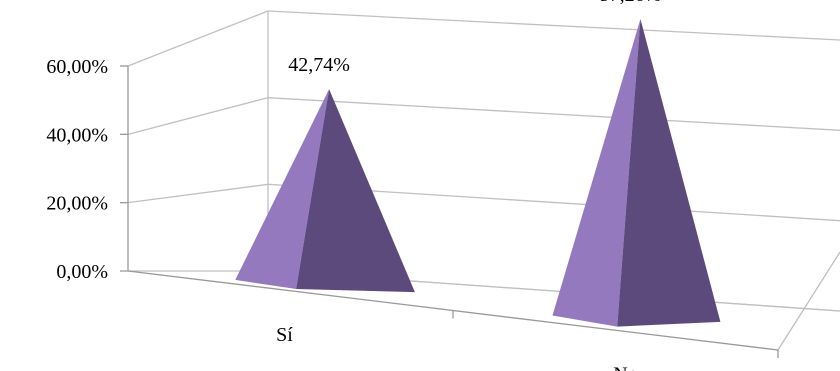 This screenshot has height=371, width=840. Describe the element at coordinates (77, 67) in the screenshot. I see `y-tick-label-3: 60,00%` at that location.